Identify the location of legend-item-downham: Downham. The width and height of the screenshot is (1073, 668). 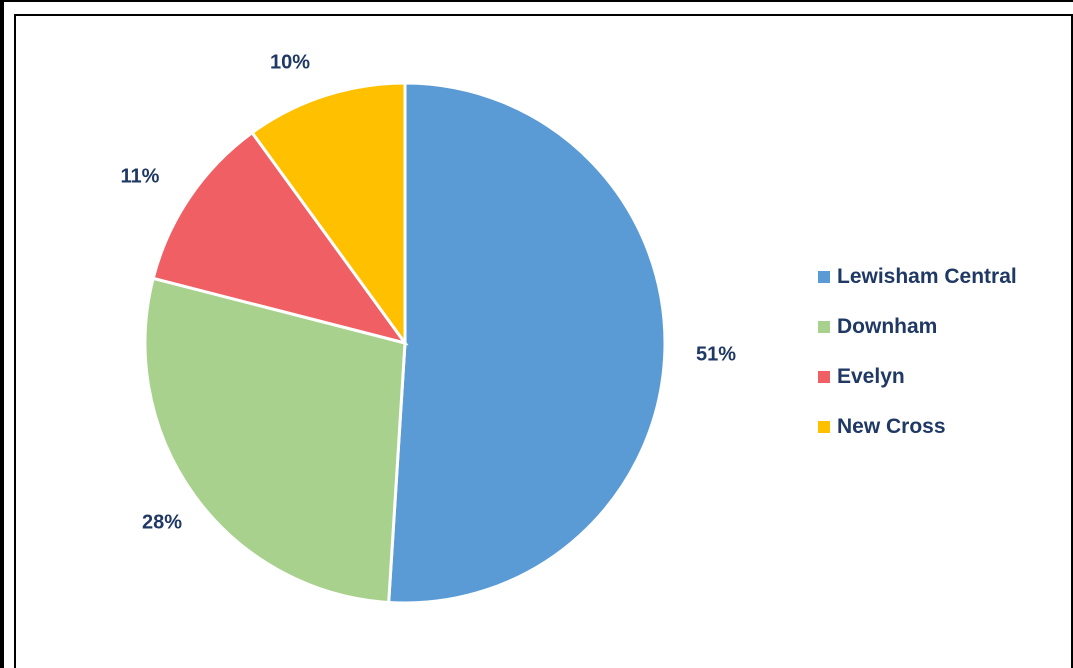
(917, 327).